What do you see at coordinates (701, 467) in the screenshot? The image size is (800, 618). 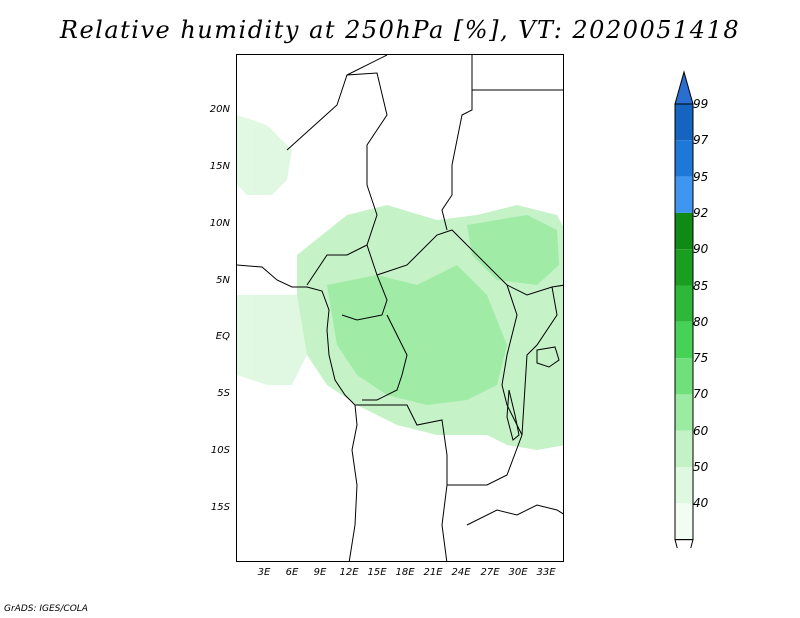 I see `colorbar-label-50: 50` at bounding box center [701, 467].